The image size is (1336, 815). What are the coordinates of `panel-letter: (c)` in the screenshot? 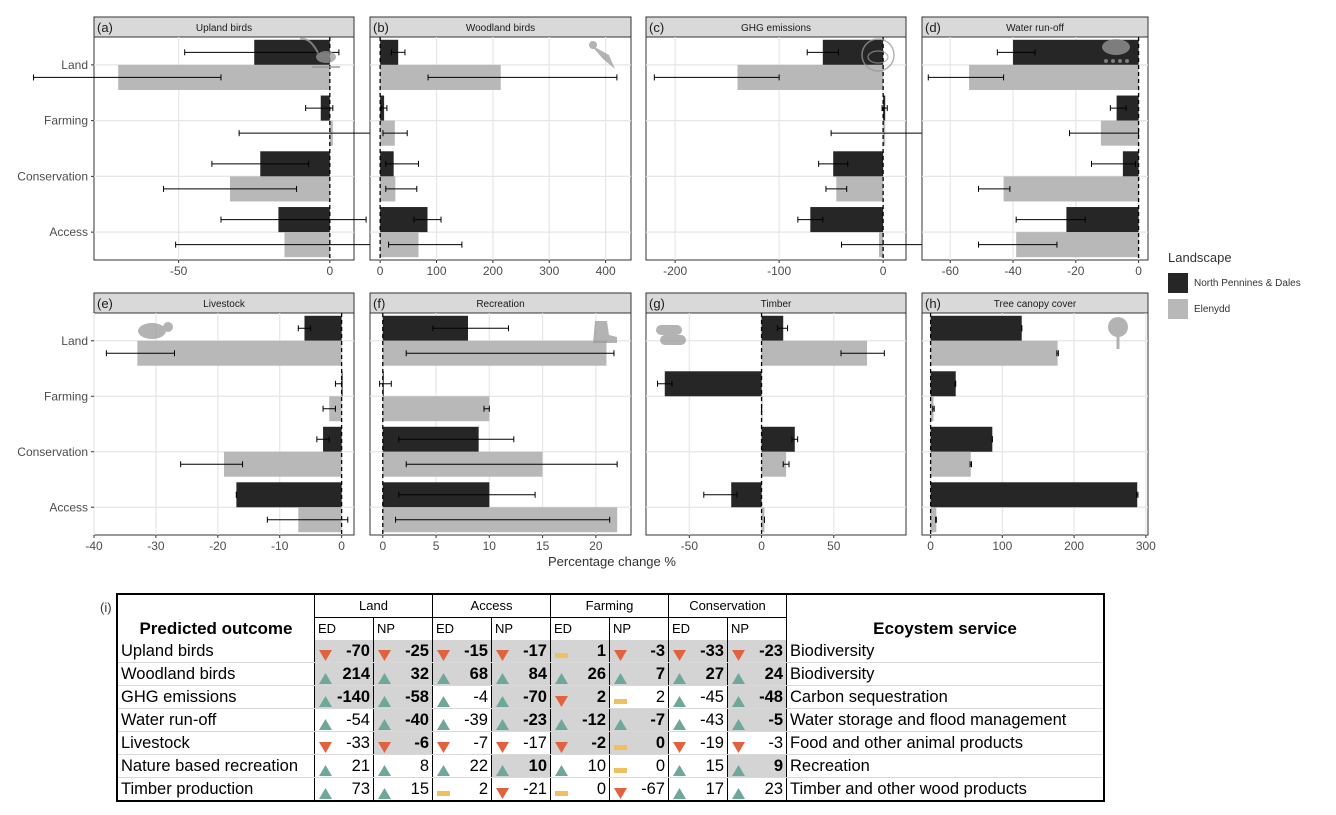 It's located at (656, 27).